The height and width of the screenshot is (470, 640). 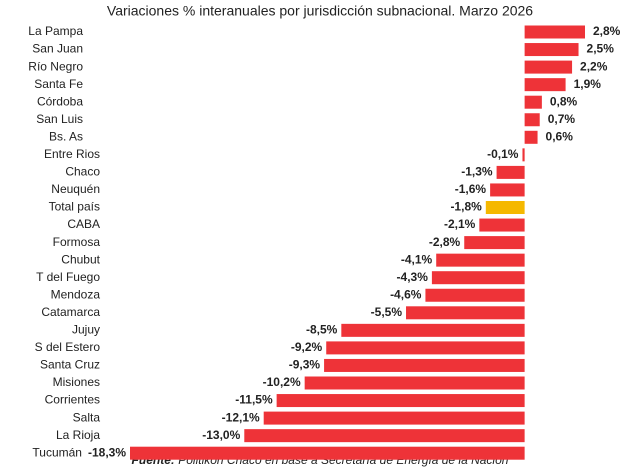 I want to click on category-label: Misiones, so click(x=76, y=382).